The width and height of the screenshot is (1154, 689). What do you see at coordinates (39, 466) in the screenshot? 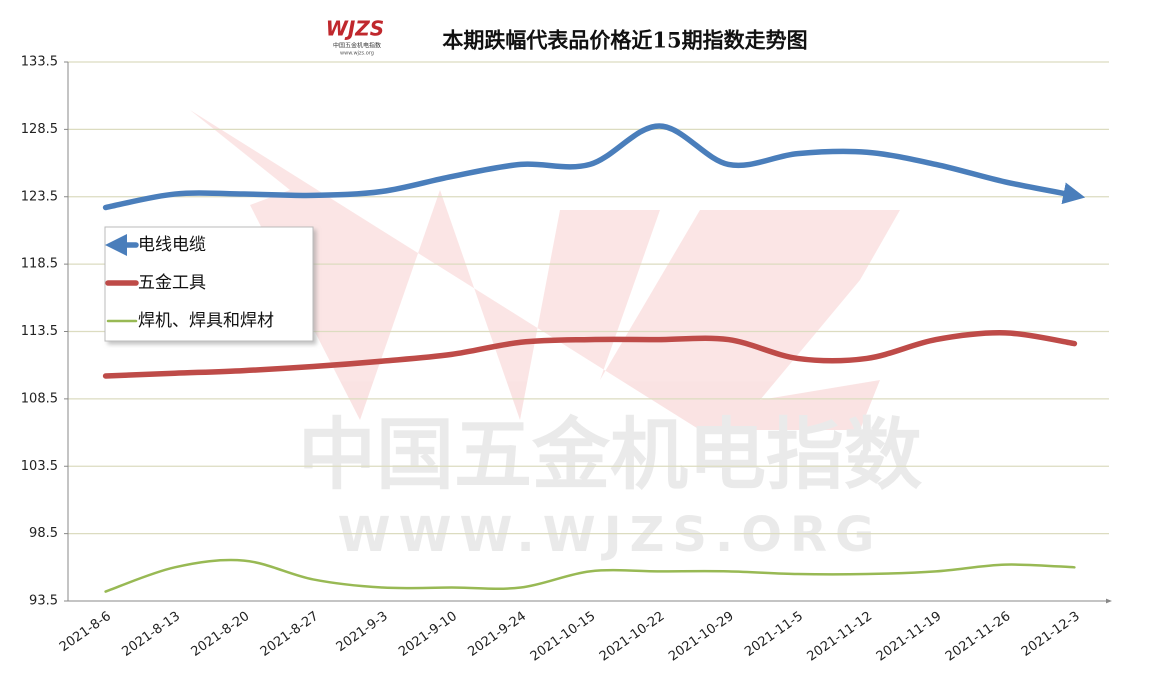
I see `y-tick-label: 103.5` at bounding box center [39, 466].